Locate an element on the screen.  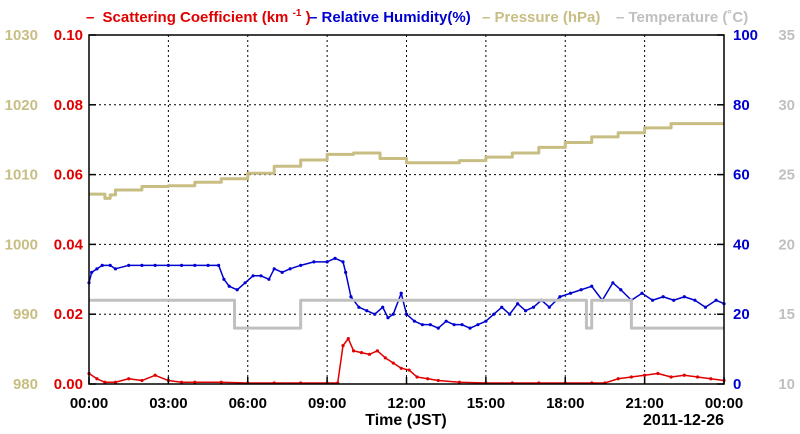
y-tick-label-pressure: 1000 is located at coordinates (21, 244).